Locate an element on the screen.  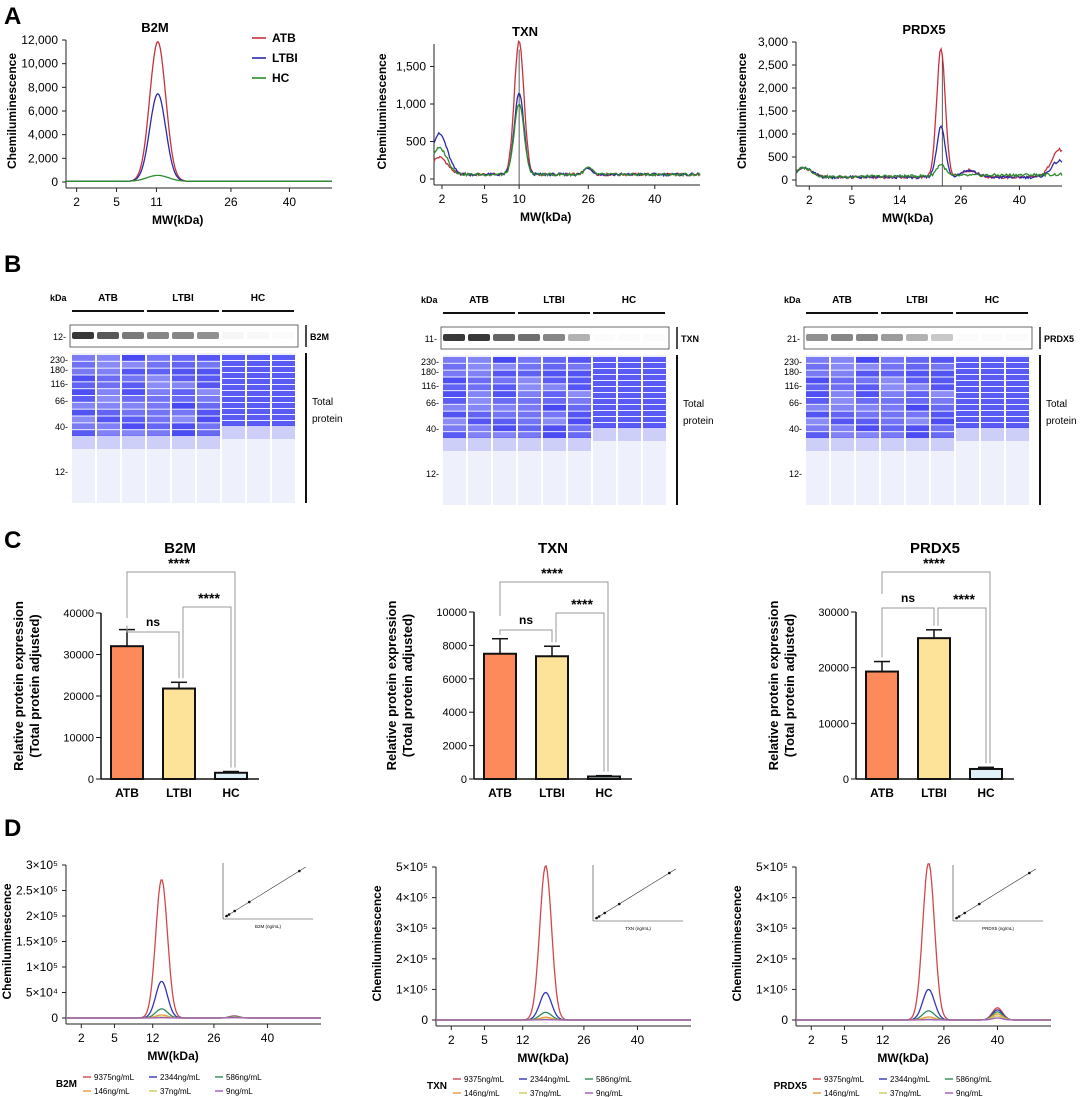
legend-label: 37ng/mL is located at coordinates (906, 1093).